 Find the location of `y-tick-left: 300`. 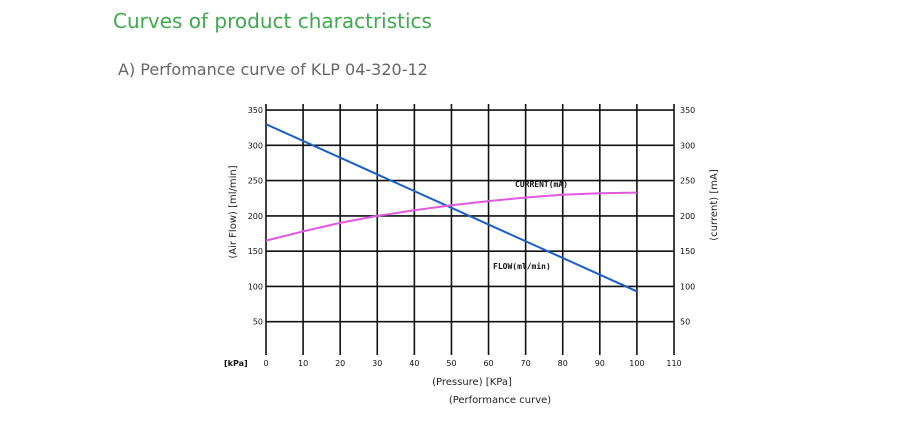

y-tick-left: 300 is located at coordinates (255, 145).